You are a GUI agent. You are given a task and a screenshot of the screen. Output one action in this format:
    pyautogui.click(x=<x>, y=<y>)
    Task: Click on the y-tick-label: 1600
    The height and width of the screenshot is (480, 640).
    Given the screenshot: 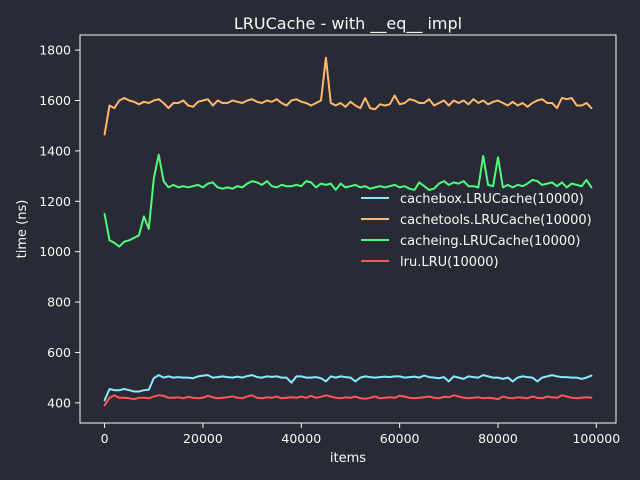 What is the action you would take?
    pyautogui.click(x=55, y=100)
    